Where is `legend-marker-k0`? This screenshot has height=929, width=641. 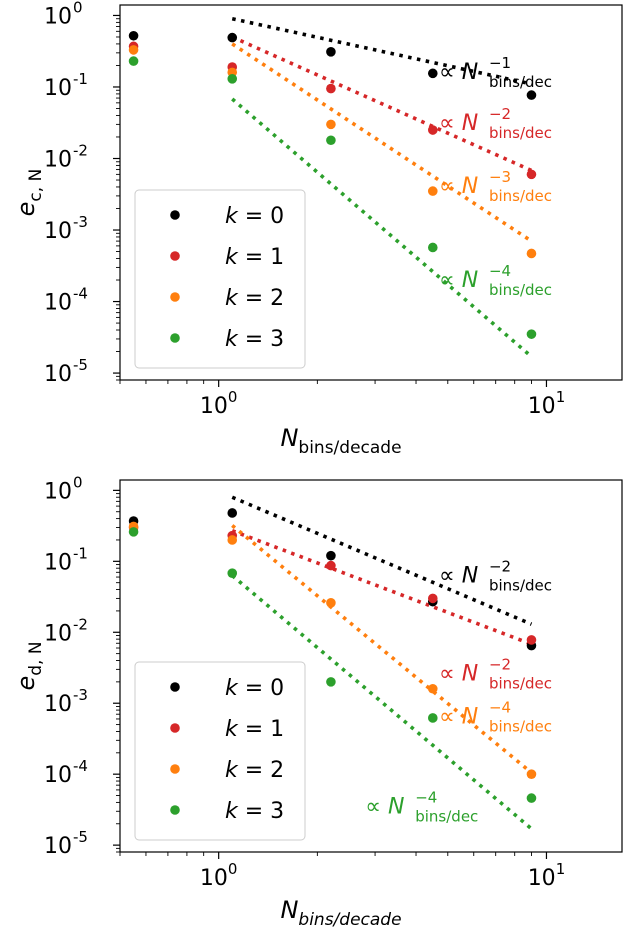 legend-marker-k0 is located at coordinates (175, 687).